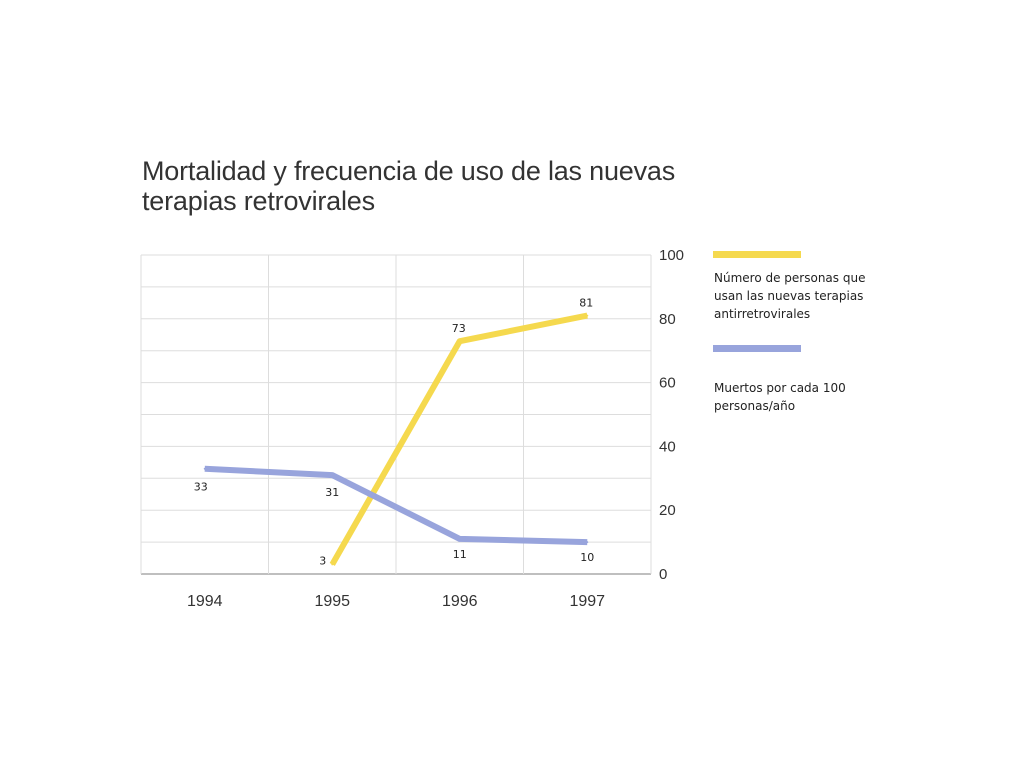 The image size is (1024, 768). Describe the element at coordinates (757, 348) in the screenshot. I see `legend-swatch-deaths` at that location.